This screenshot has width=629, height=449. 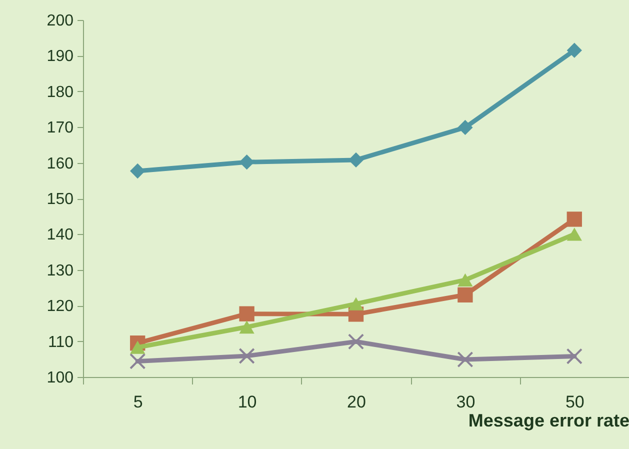 I want to click on x-tick-label: 50, so click(x=574, y=402).